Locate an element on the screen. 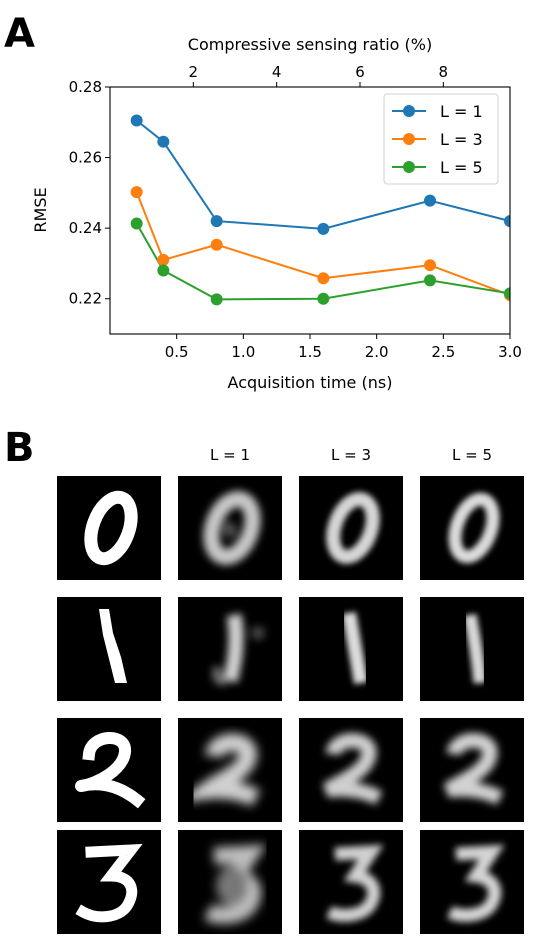 This screenshot has height=942, width=545. x-tick-label: 2.5 is located at coordinates (443, 352).